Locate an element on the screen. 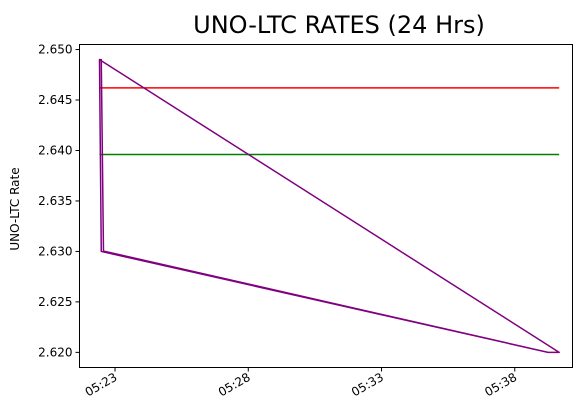 The height and width of the screenshot is (418, 588). y-tick-label: 2.635 is located at coordinates (55, 201).